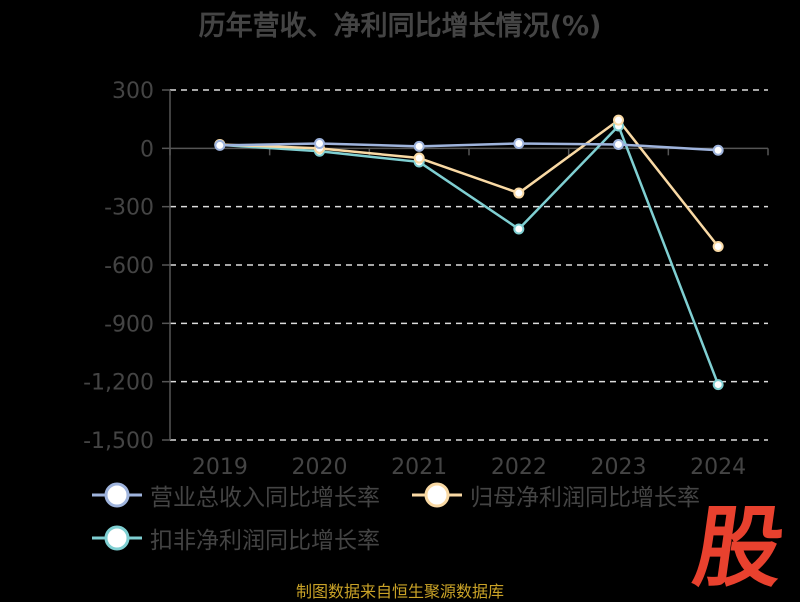 This screenshot has height=602, width=800. What do you see at coordinates (399, 591) in the screenshot?
I see `source-note: 制图数据来自恒生聚源数据库` at bounding box center [399, 591].